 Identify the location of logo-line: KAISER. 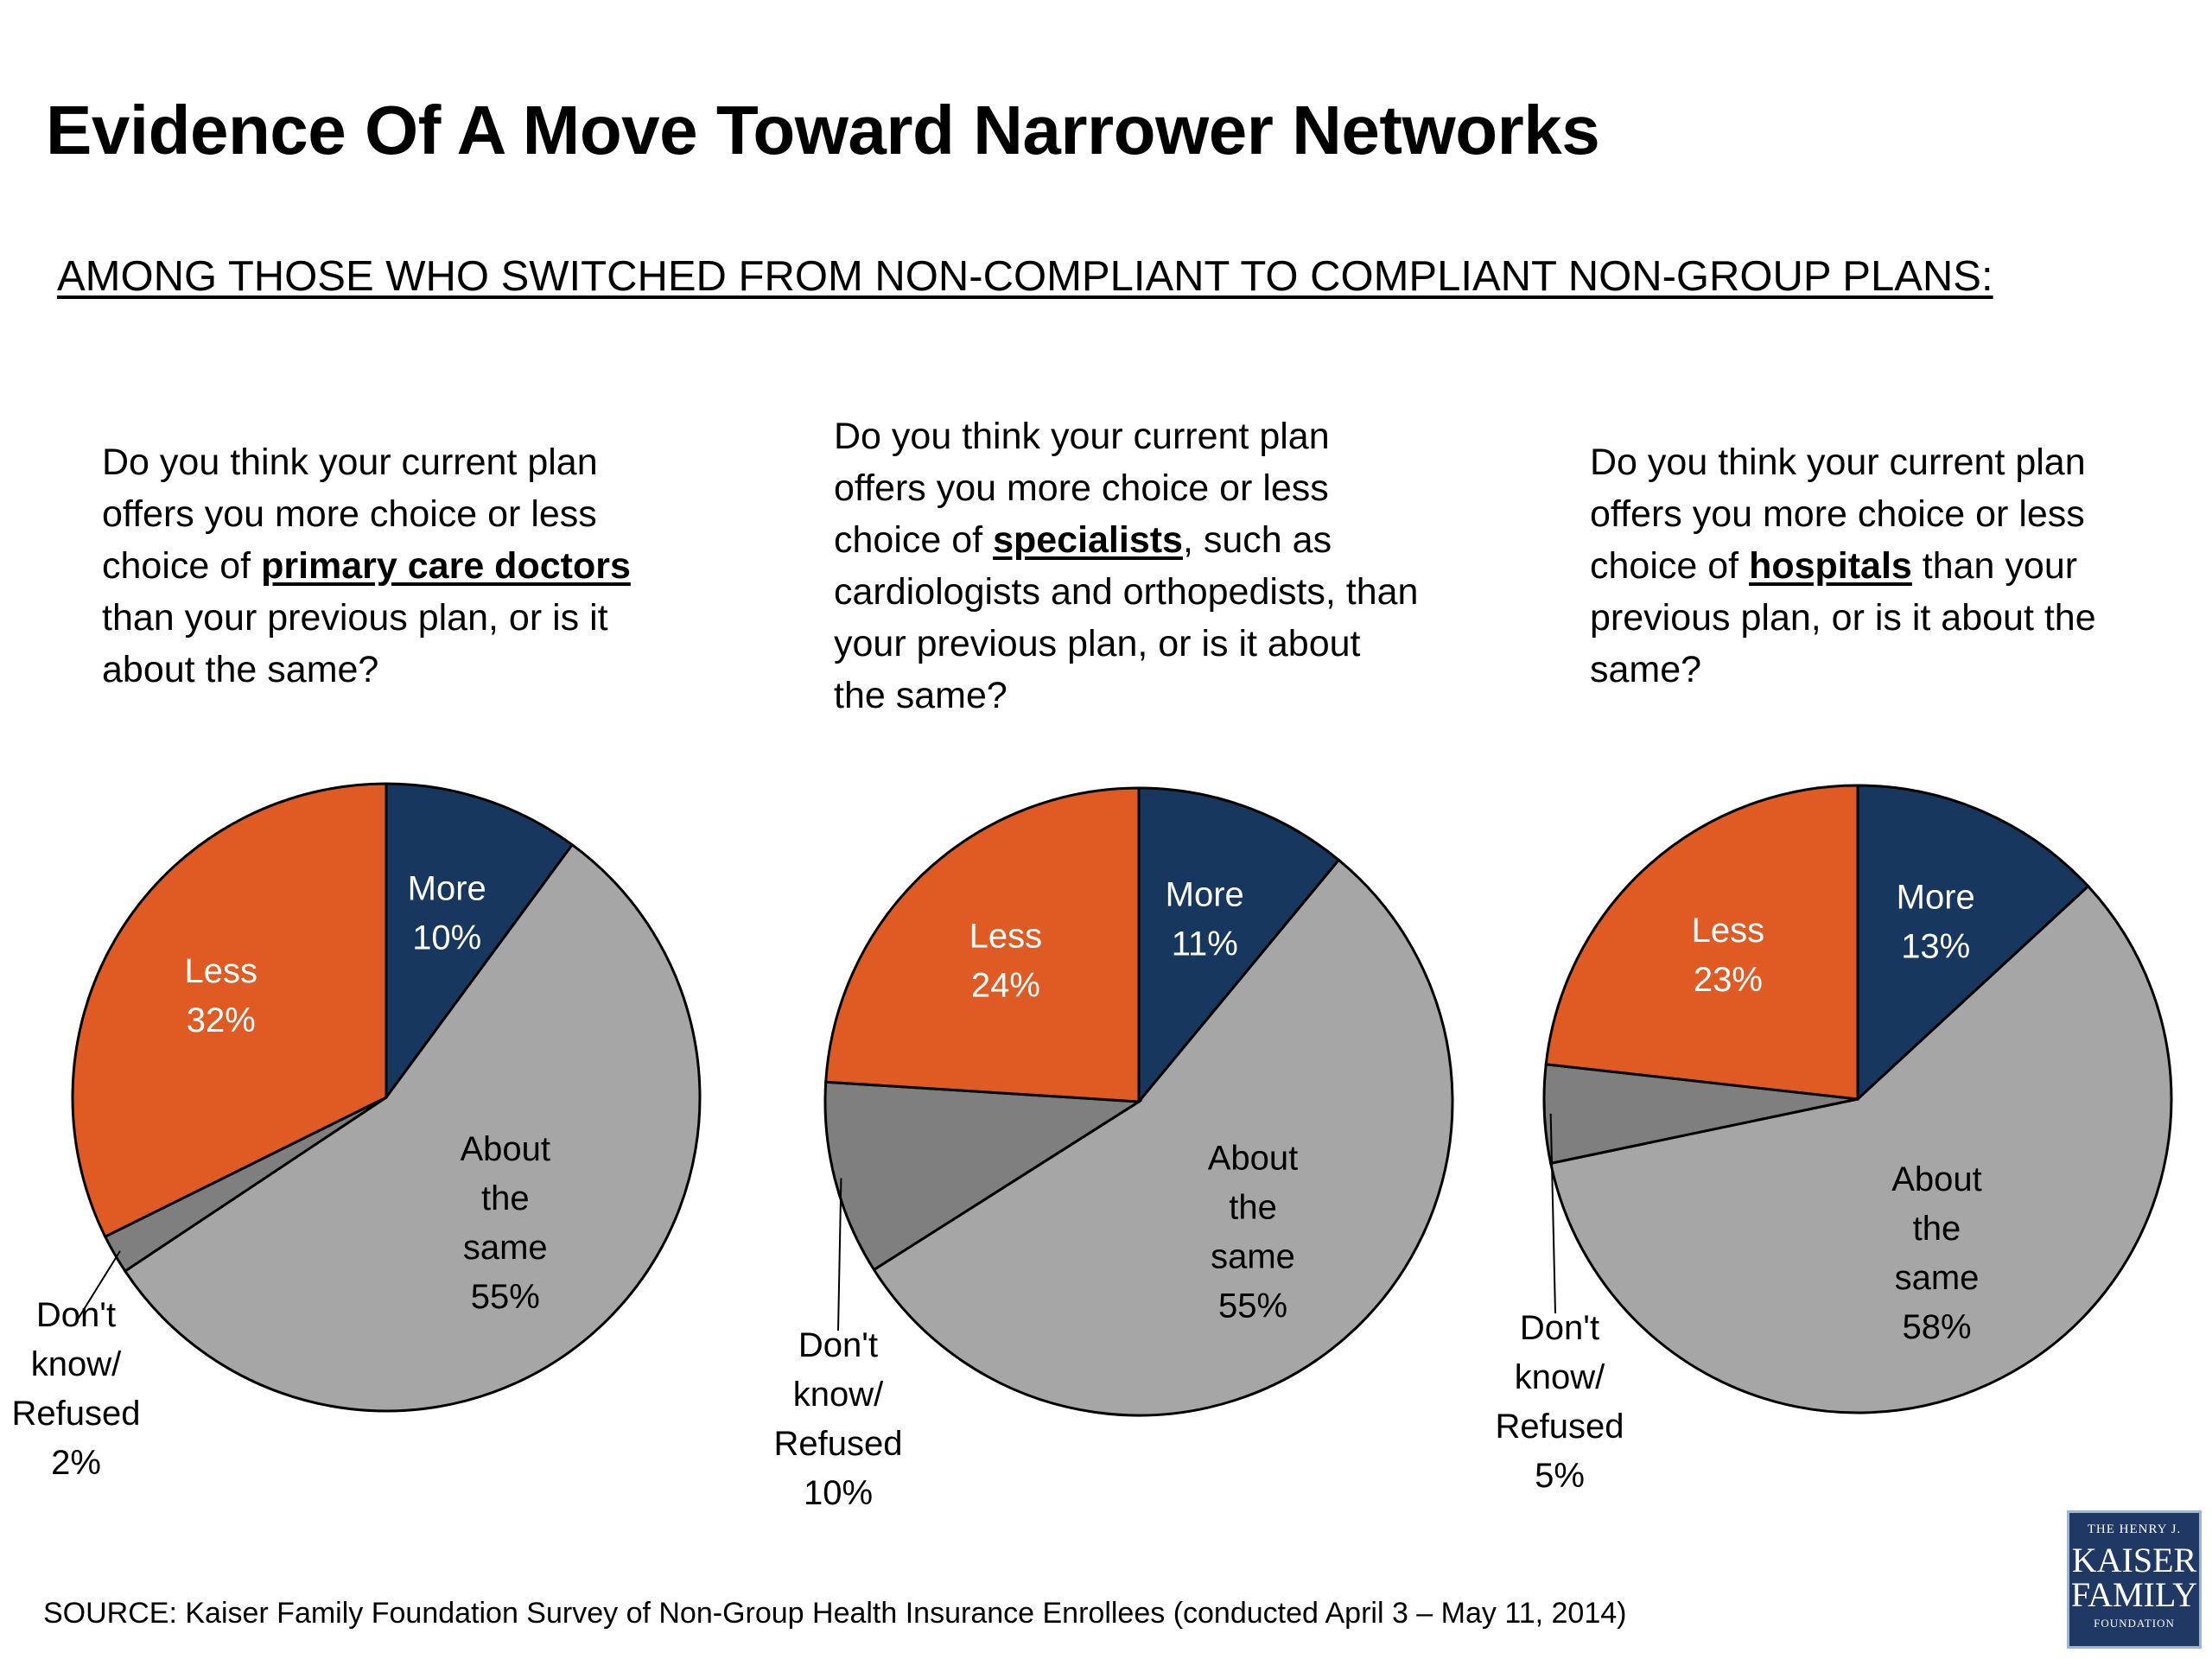
(2134, 1560).